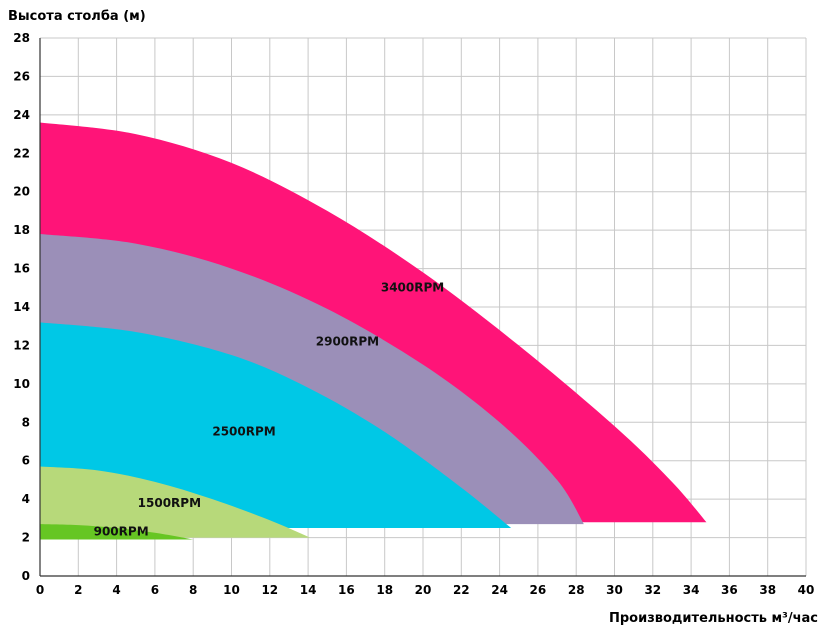 The height and width of the screenshot is (632, 829). I want to click on area-900rpm, so click(117, 532).